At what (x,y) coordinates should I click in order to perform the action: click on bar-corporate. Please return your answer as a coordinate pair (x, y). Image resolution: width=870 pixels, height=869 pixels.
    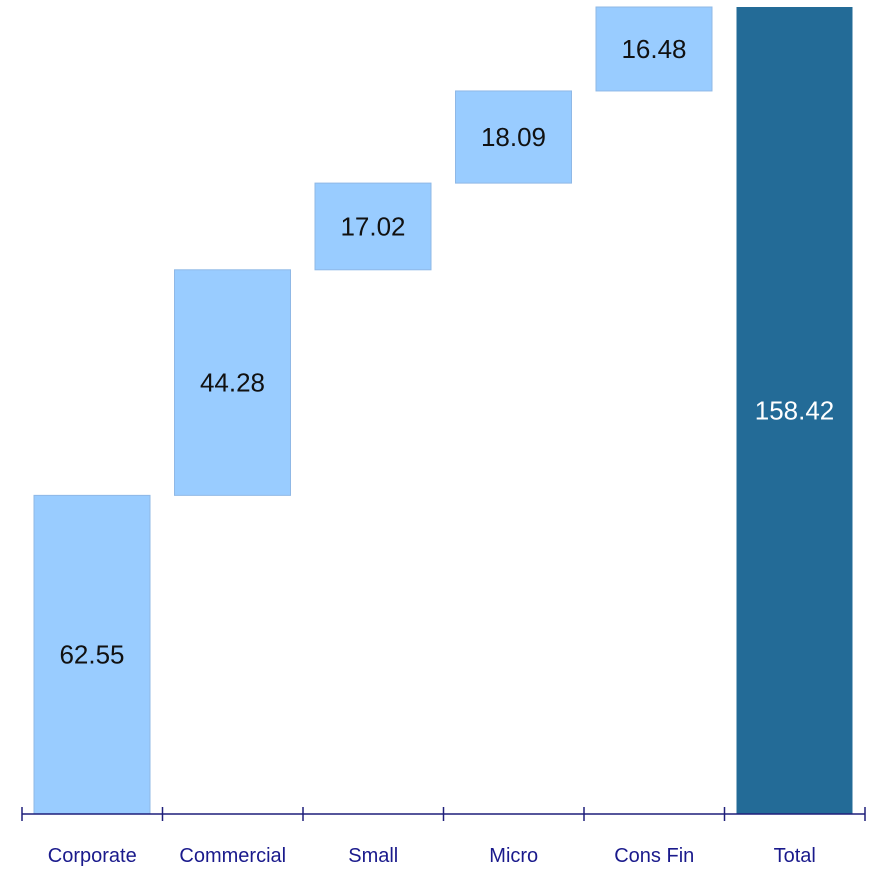
    Looking at the image, I should click on (92, 654).